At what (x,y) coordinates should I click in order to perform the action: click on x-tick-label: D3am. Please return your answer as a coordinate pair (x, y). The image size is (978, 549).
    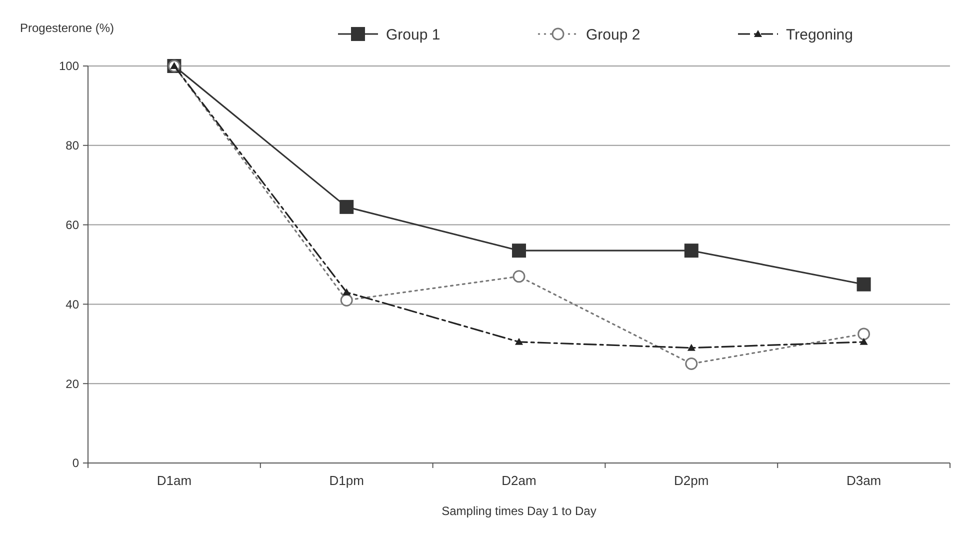
    Looking at the image, I should click on (864, 480).